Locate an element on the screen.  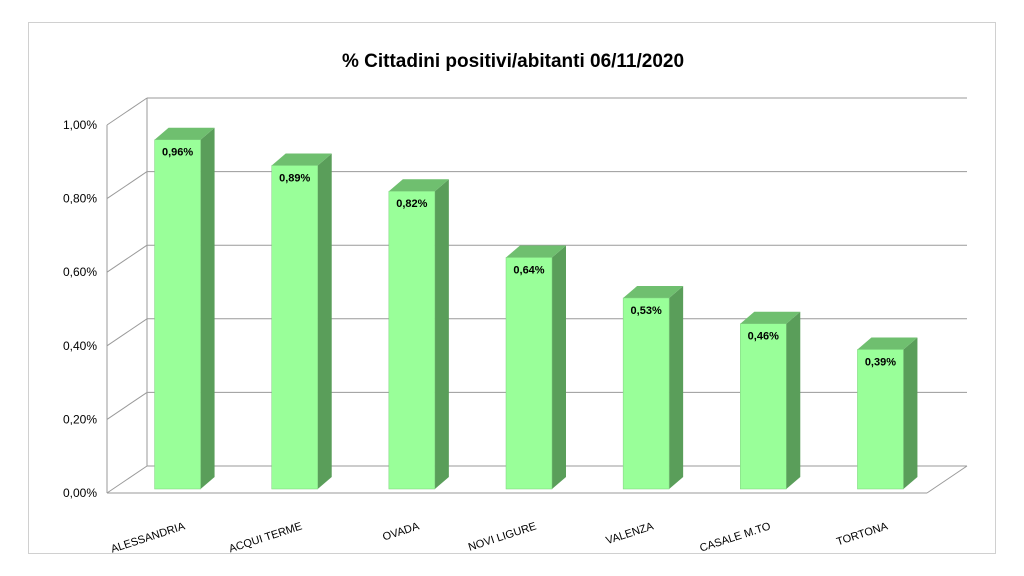
x-tick-label: ALESSANDRIA is located at coordinates (149, 537).